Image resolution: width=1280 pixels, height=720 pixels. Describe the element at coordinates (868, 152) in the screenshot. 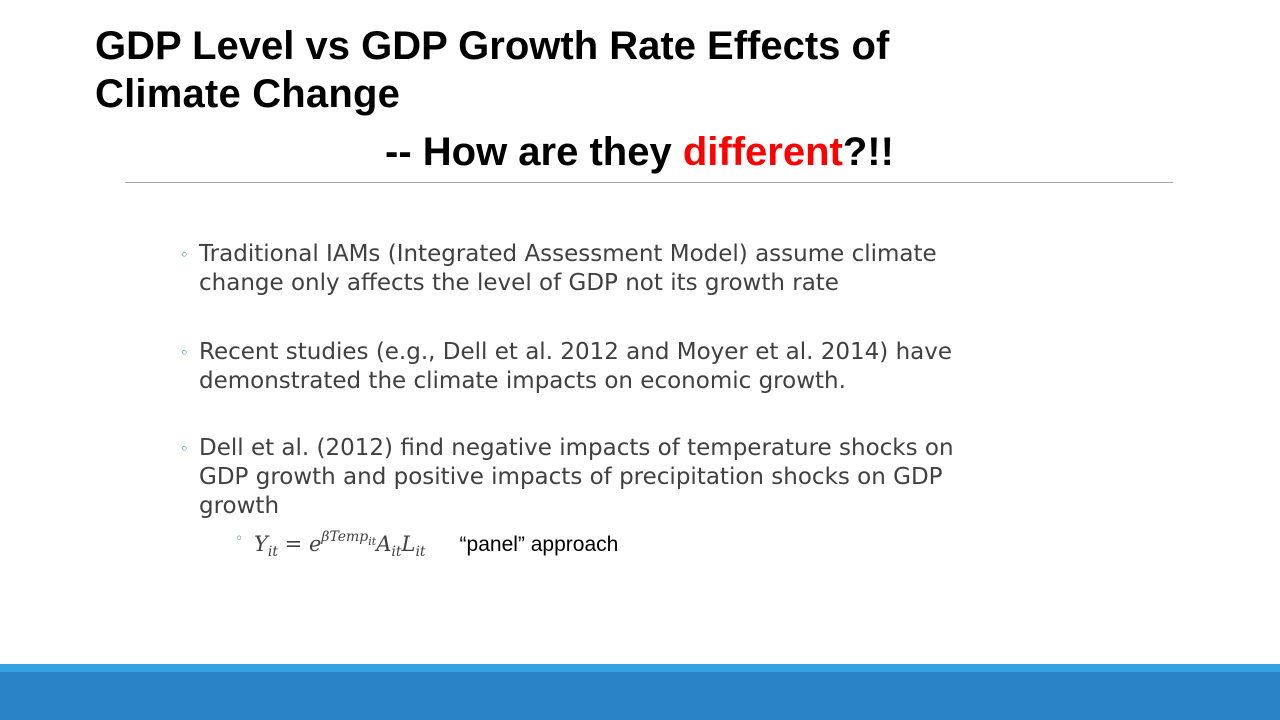

I see `subtitle-suffix: ?!!` at that location.